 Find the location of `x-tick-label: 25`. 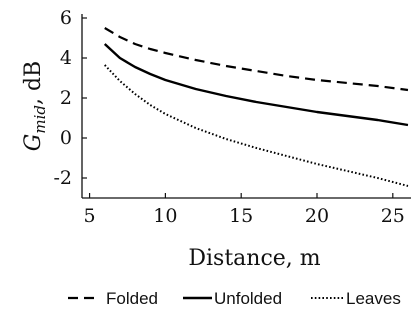

x-tick-label: 25 is located at coordinates (393, 216).